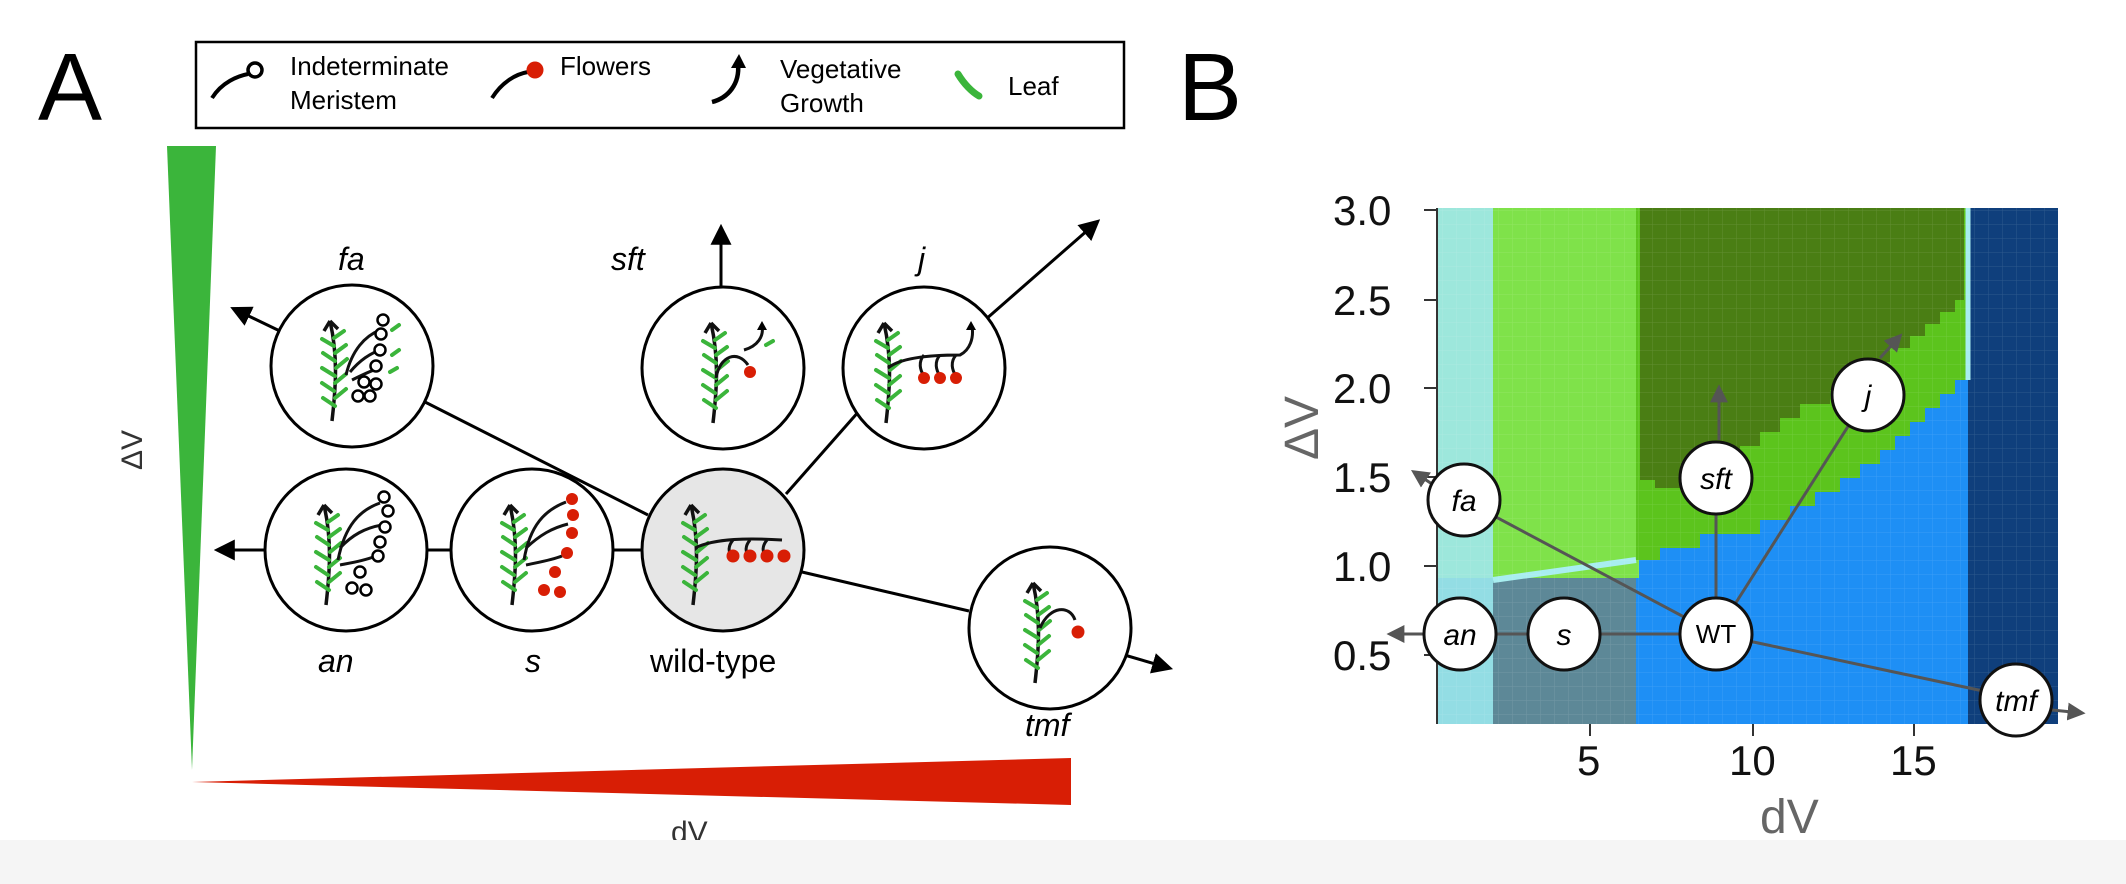 The height and width of the screenshot is (884, 2126). What do you see at coordinates (1362, 210) in the screenshot?
I see `y-tick-3-0: 3.0` at bounding box center [1362, 210].